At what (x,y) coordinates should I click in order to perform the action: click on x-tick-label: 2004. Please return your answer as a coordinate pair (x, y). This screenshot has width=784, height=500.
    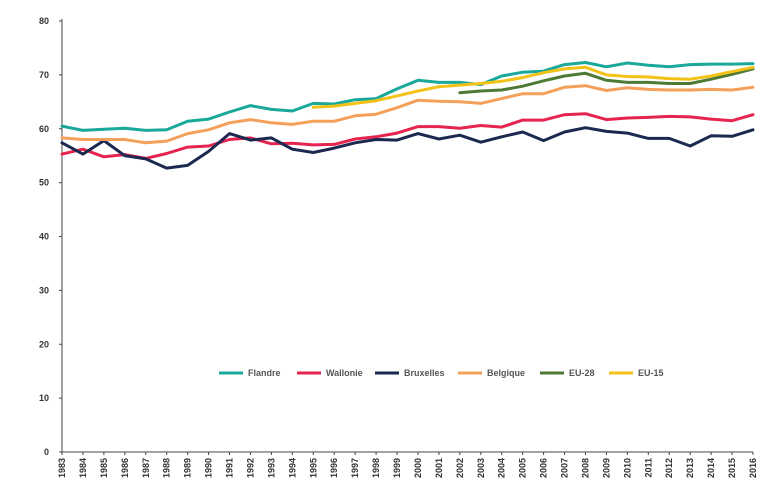
    Looking at the image, I should click on (502, 468).